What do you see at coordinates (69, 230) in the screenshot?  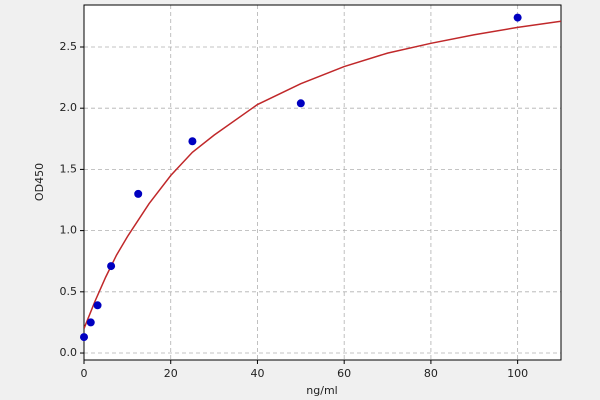 I see `y-tick-label: 1.0` at bounding box center [69, 230].